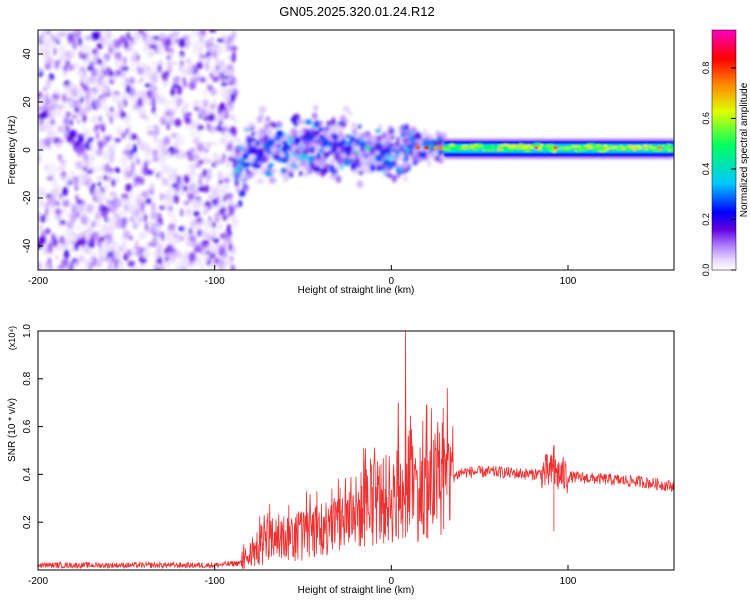 This screenshot has height=600, width=750. I want to click on spectrogram-xtick-label: -100, so click(215, 281).